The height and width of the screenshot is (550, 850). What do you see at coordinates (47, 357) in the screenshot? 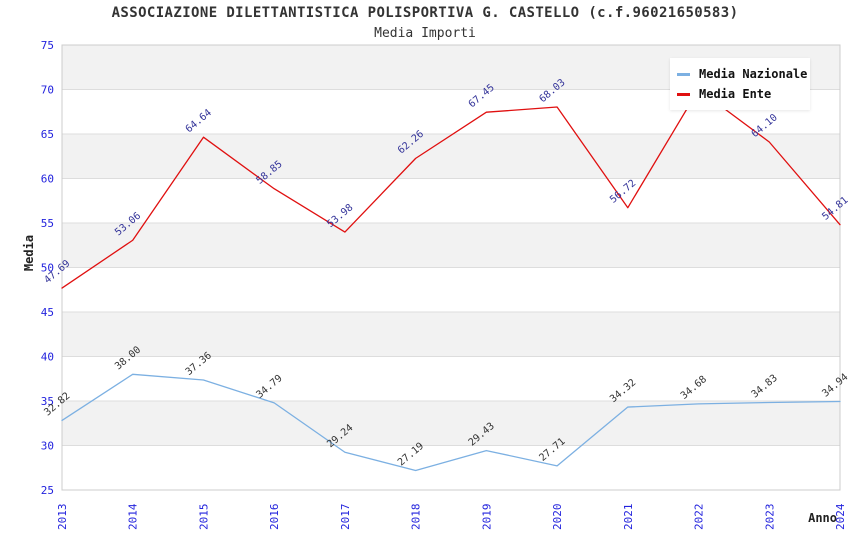
I see `svg-text: 40` at bounding box center [47, 357].